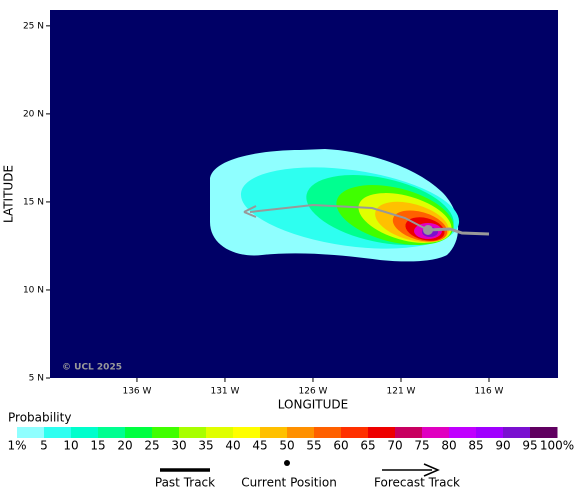 Image resolution: width=580 pixels, height=502 pixels. Describe the element at coordinates (44, 446) in the screenshot. I see `colorbar-label: 5` at that location.